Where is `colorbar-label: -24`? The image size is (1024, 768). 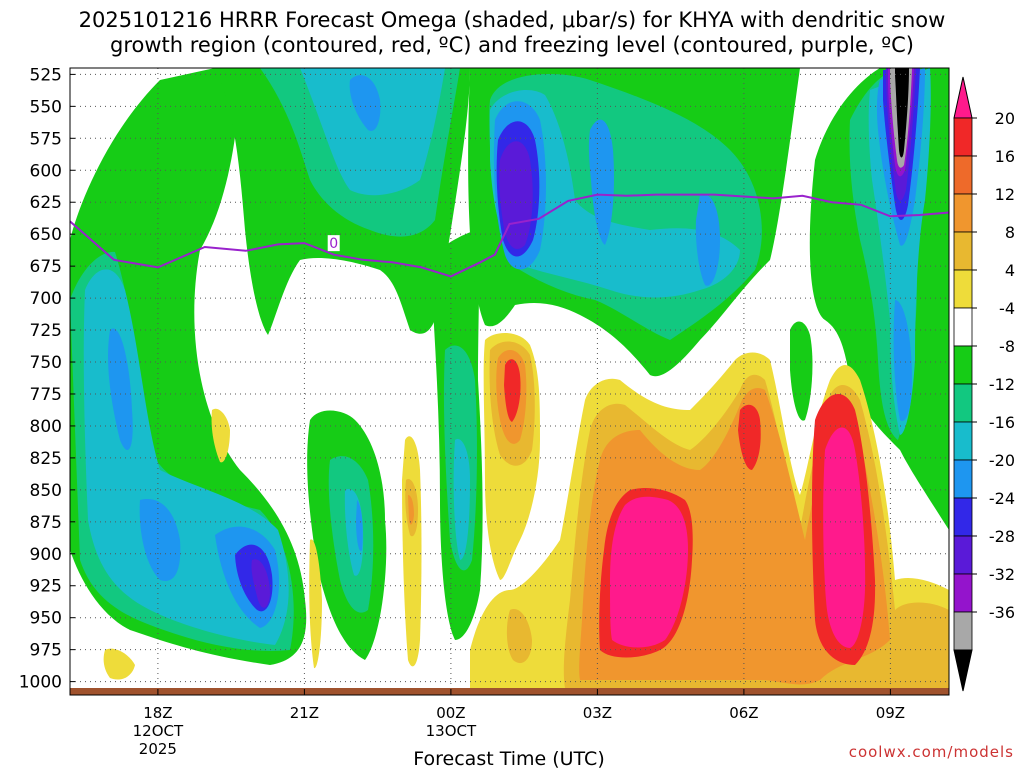
colorbar-label: -24 is located at coordinates (1002, 498).